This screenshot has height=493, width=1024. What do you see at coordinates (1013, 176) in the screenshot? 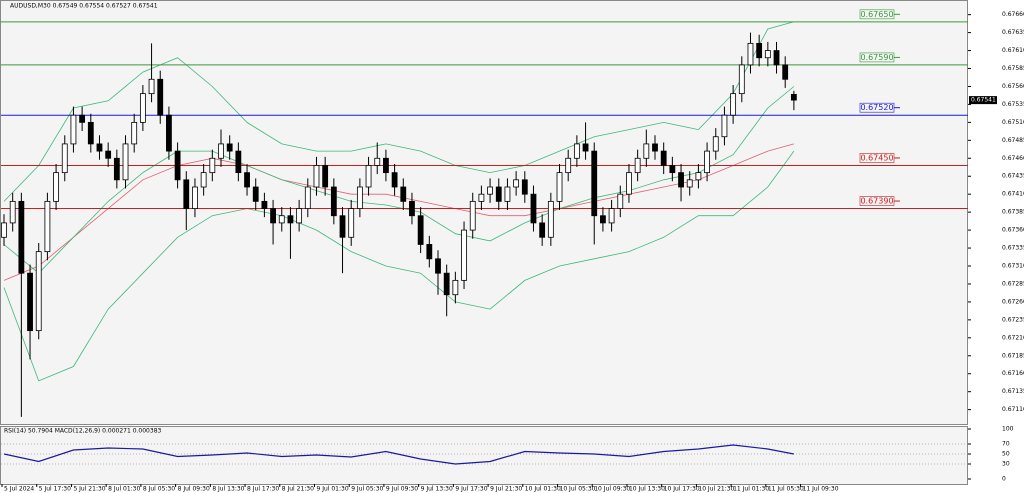
I see `y-tick-label: 0.67435` at bounding box center [1013, 176].